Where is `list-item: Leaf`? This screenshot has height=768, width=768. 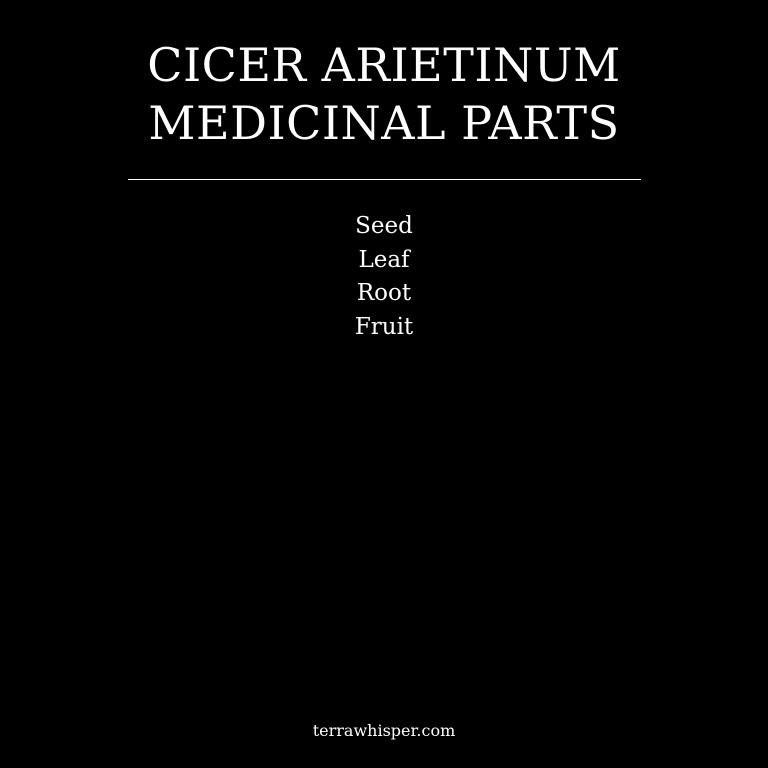 list-item: Leaf is located at coordinates (384, 259).